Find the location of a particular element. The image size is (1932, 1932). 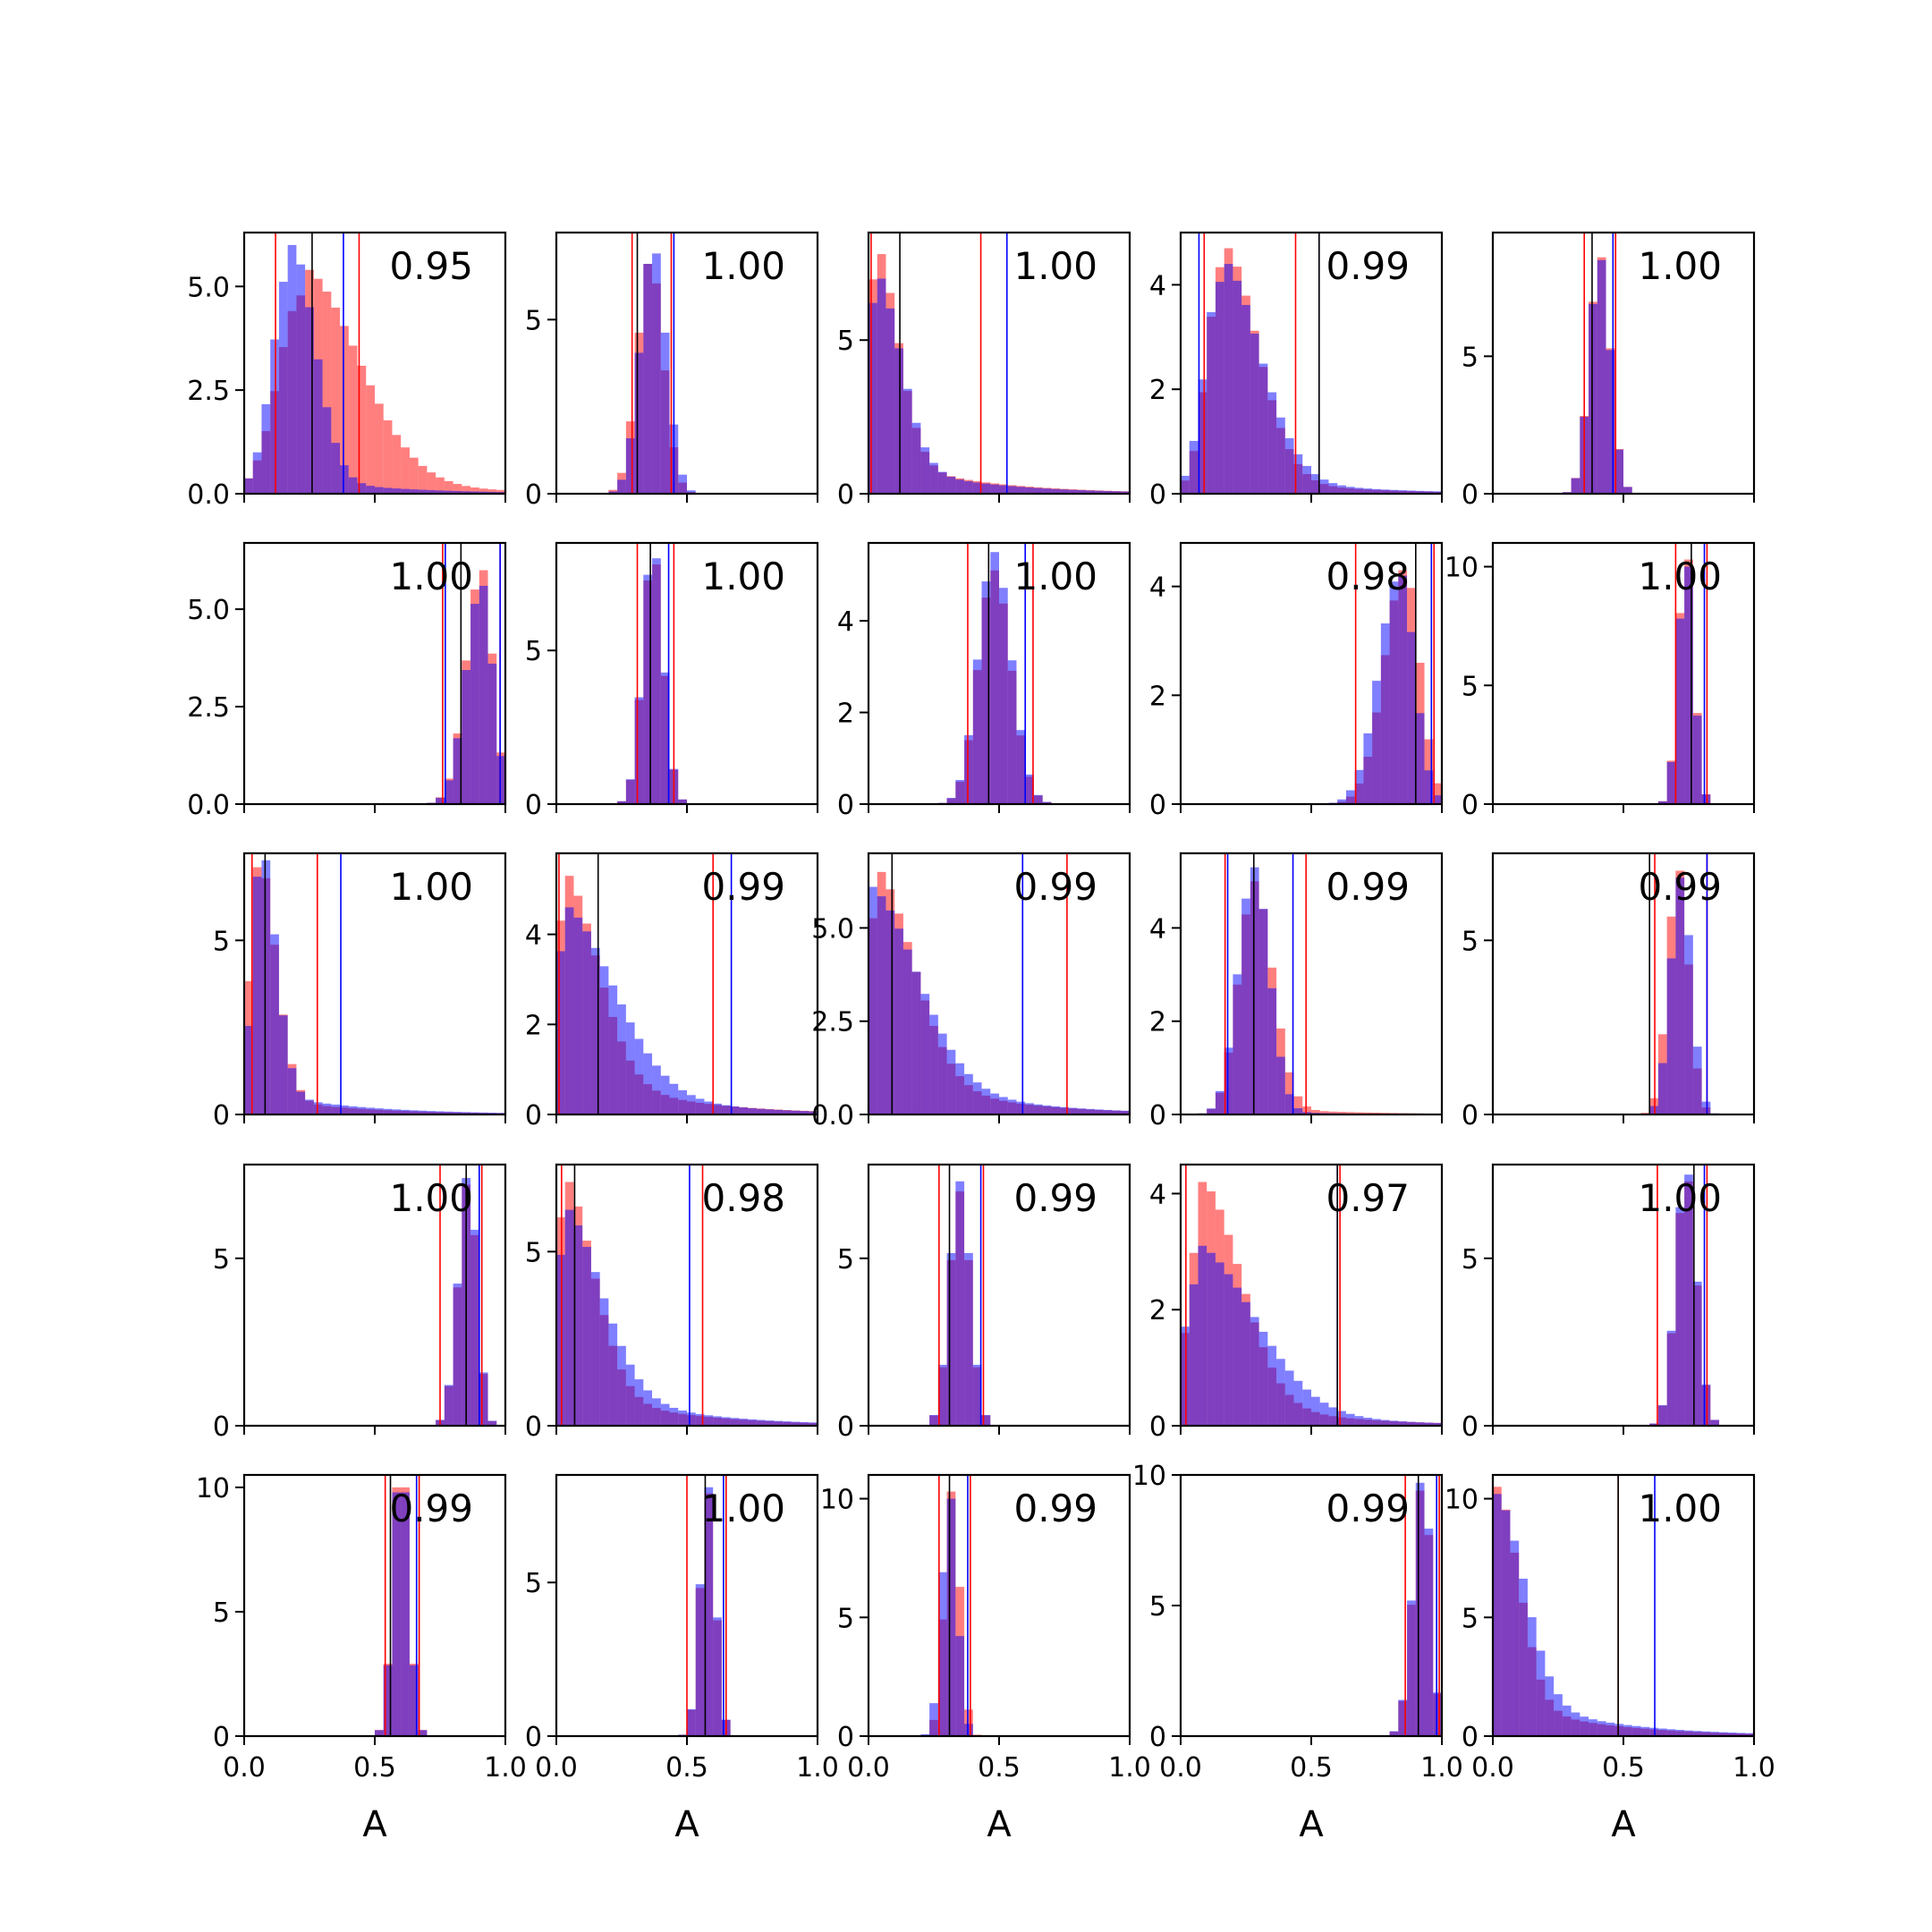

x-tick-label: 0.0 is located at coordinates (1180, 1768).